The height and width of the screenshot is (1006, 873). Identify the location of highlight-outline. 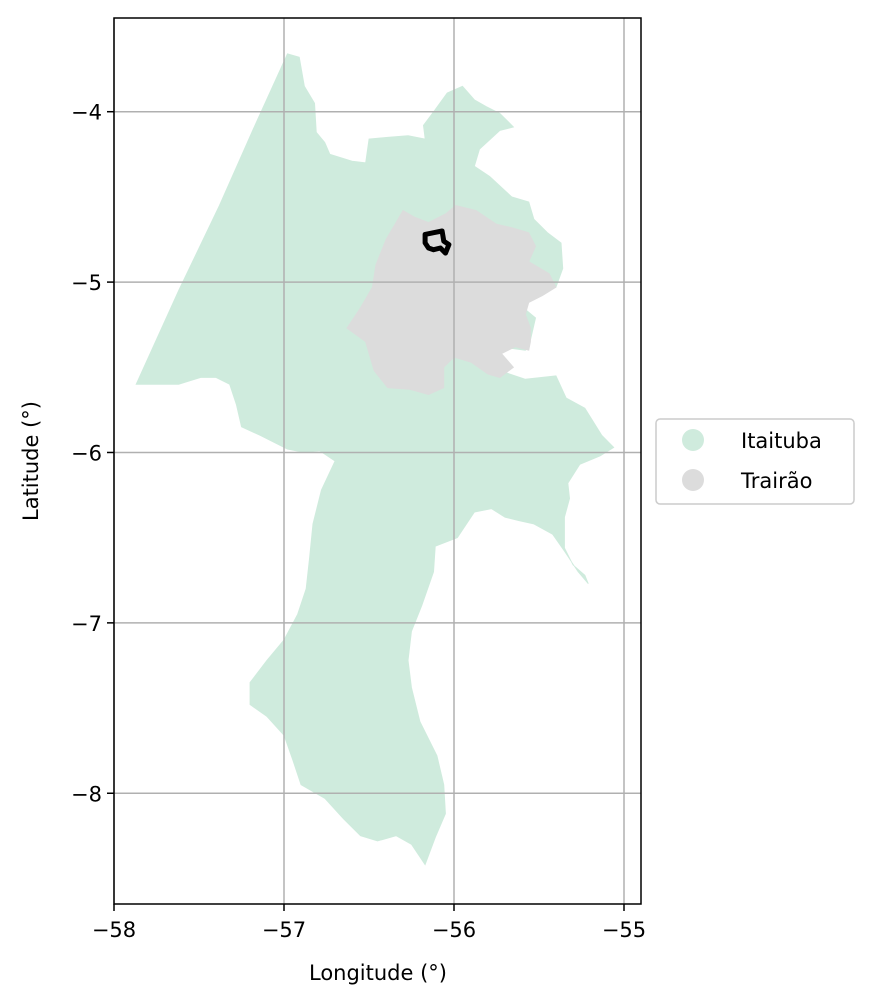
(437, 242).